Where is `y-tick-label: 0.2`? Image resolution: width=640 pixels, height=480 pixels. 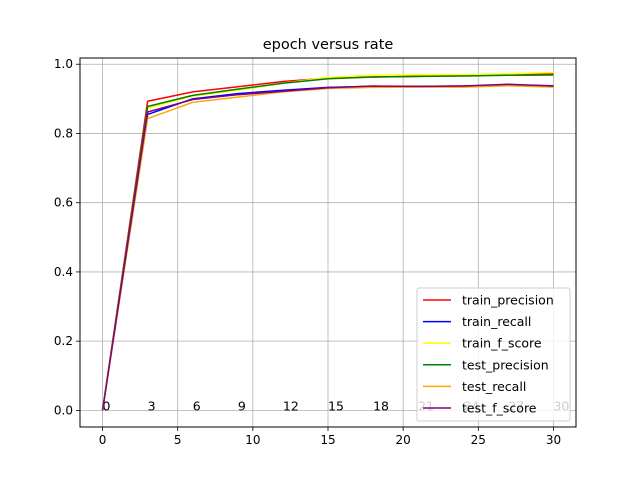
y-tick-label: 0.2 is located at coordinates (63, 341).